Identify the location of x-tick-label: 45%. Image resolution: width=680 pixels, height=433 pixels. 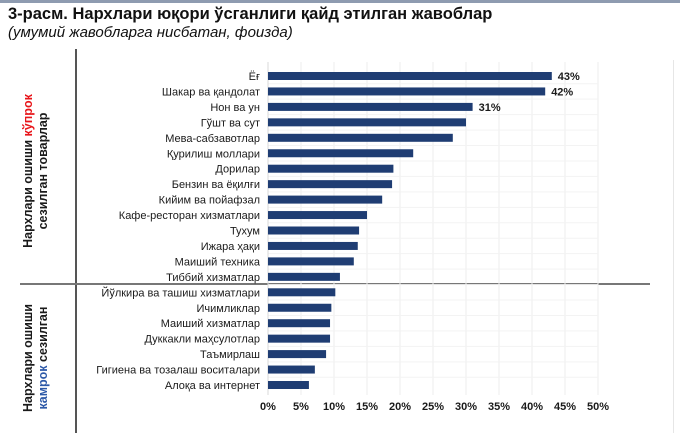
(565, 407).